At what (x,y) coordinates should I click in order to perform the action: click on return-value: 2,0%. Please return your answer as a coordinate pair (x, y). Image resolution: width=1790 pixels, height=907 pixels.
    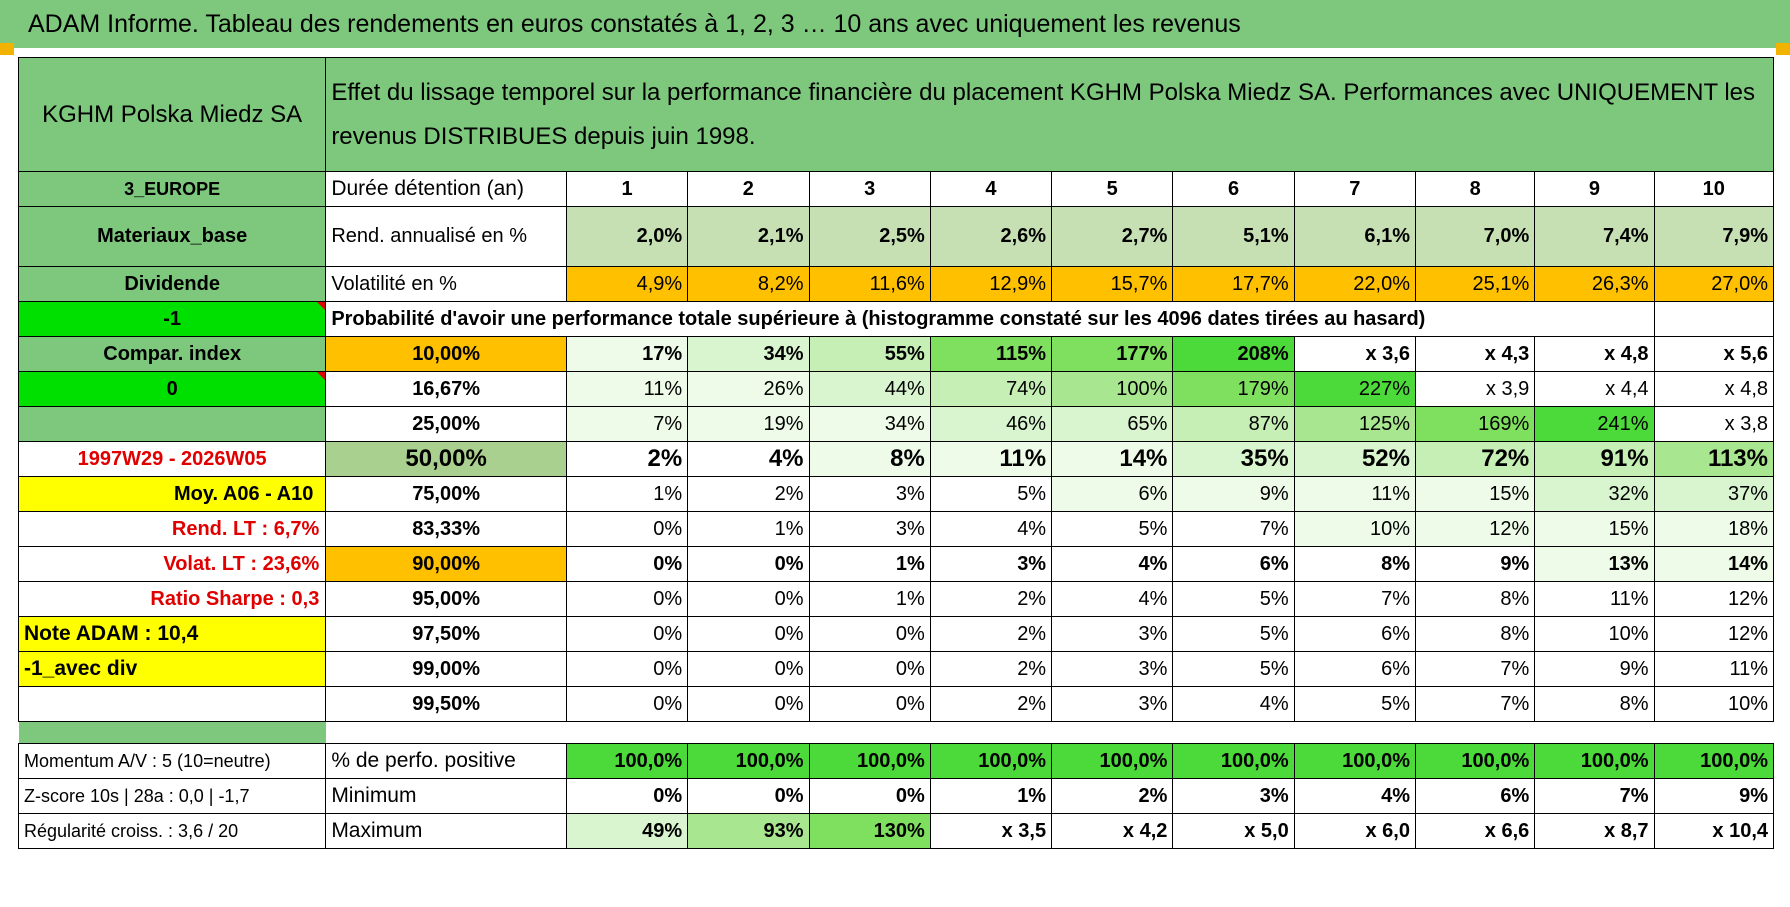
    Looking at the image, I should click on (627, 236).